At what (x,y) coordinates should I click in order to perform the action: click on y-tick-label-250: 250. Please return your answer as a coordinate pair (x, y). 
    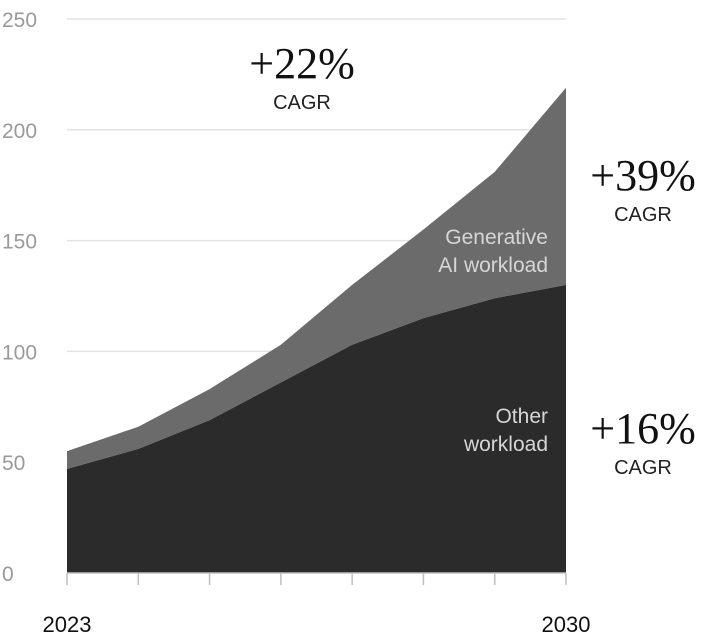
    Looking at the image, I should click on (19, 20).